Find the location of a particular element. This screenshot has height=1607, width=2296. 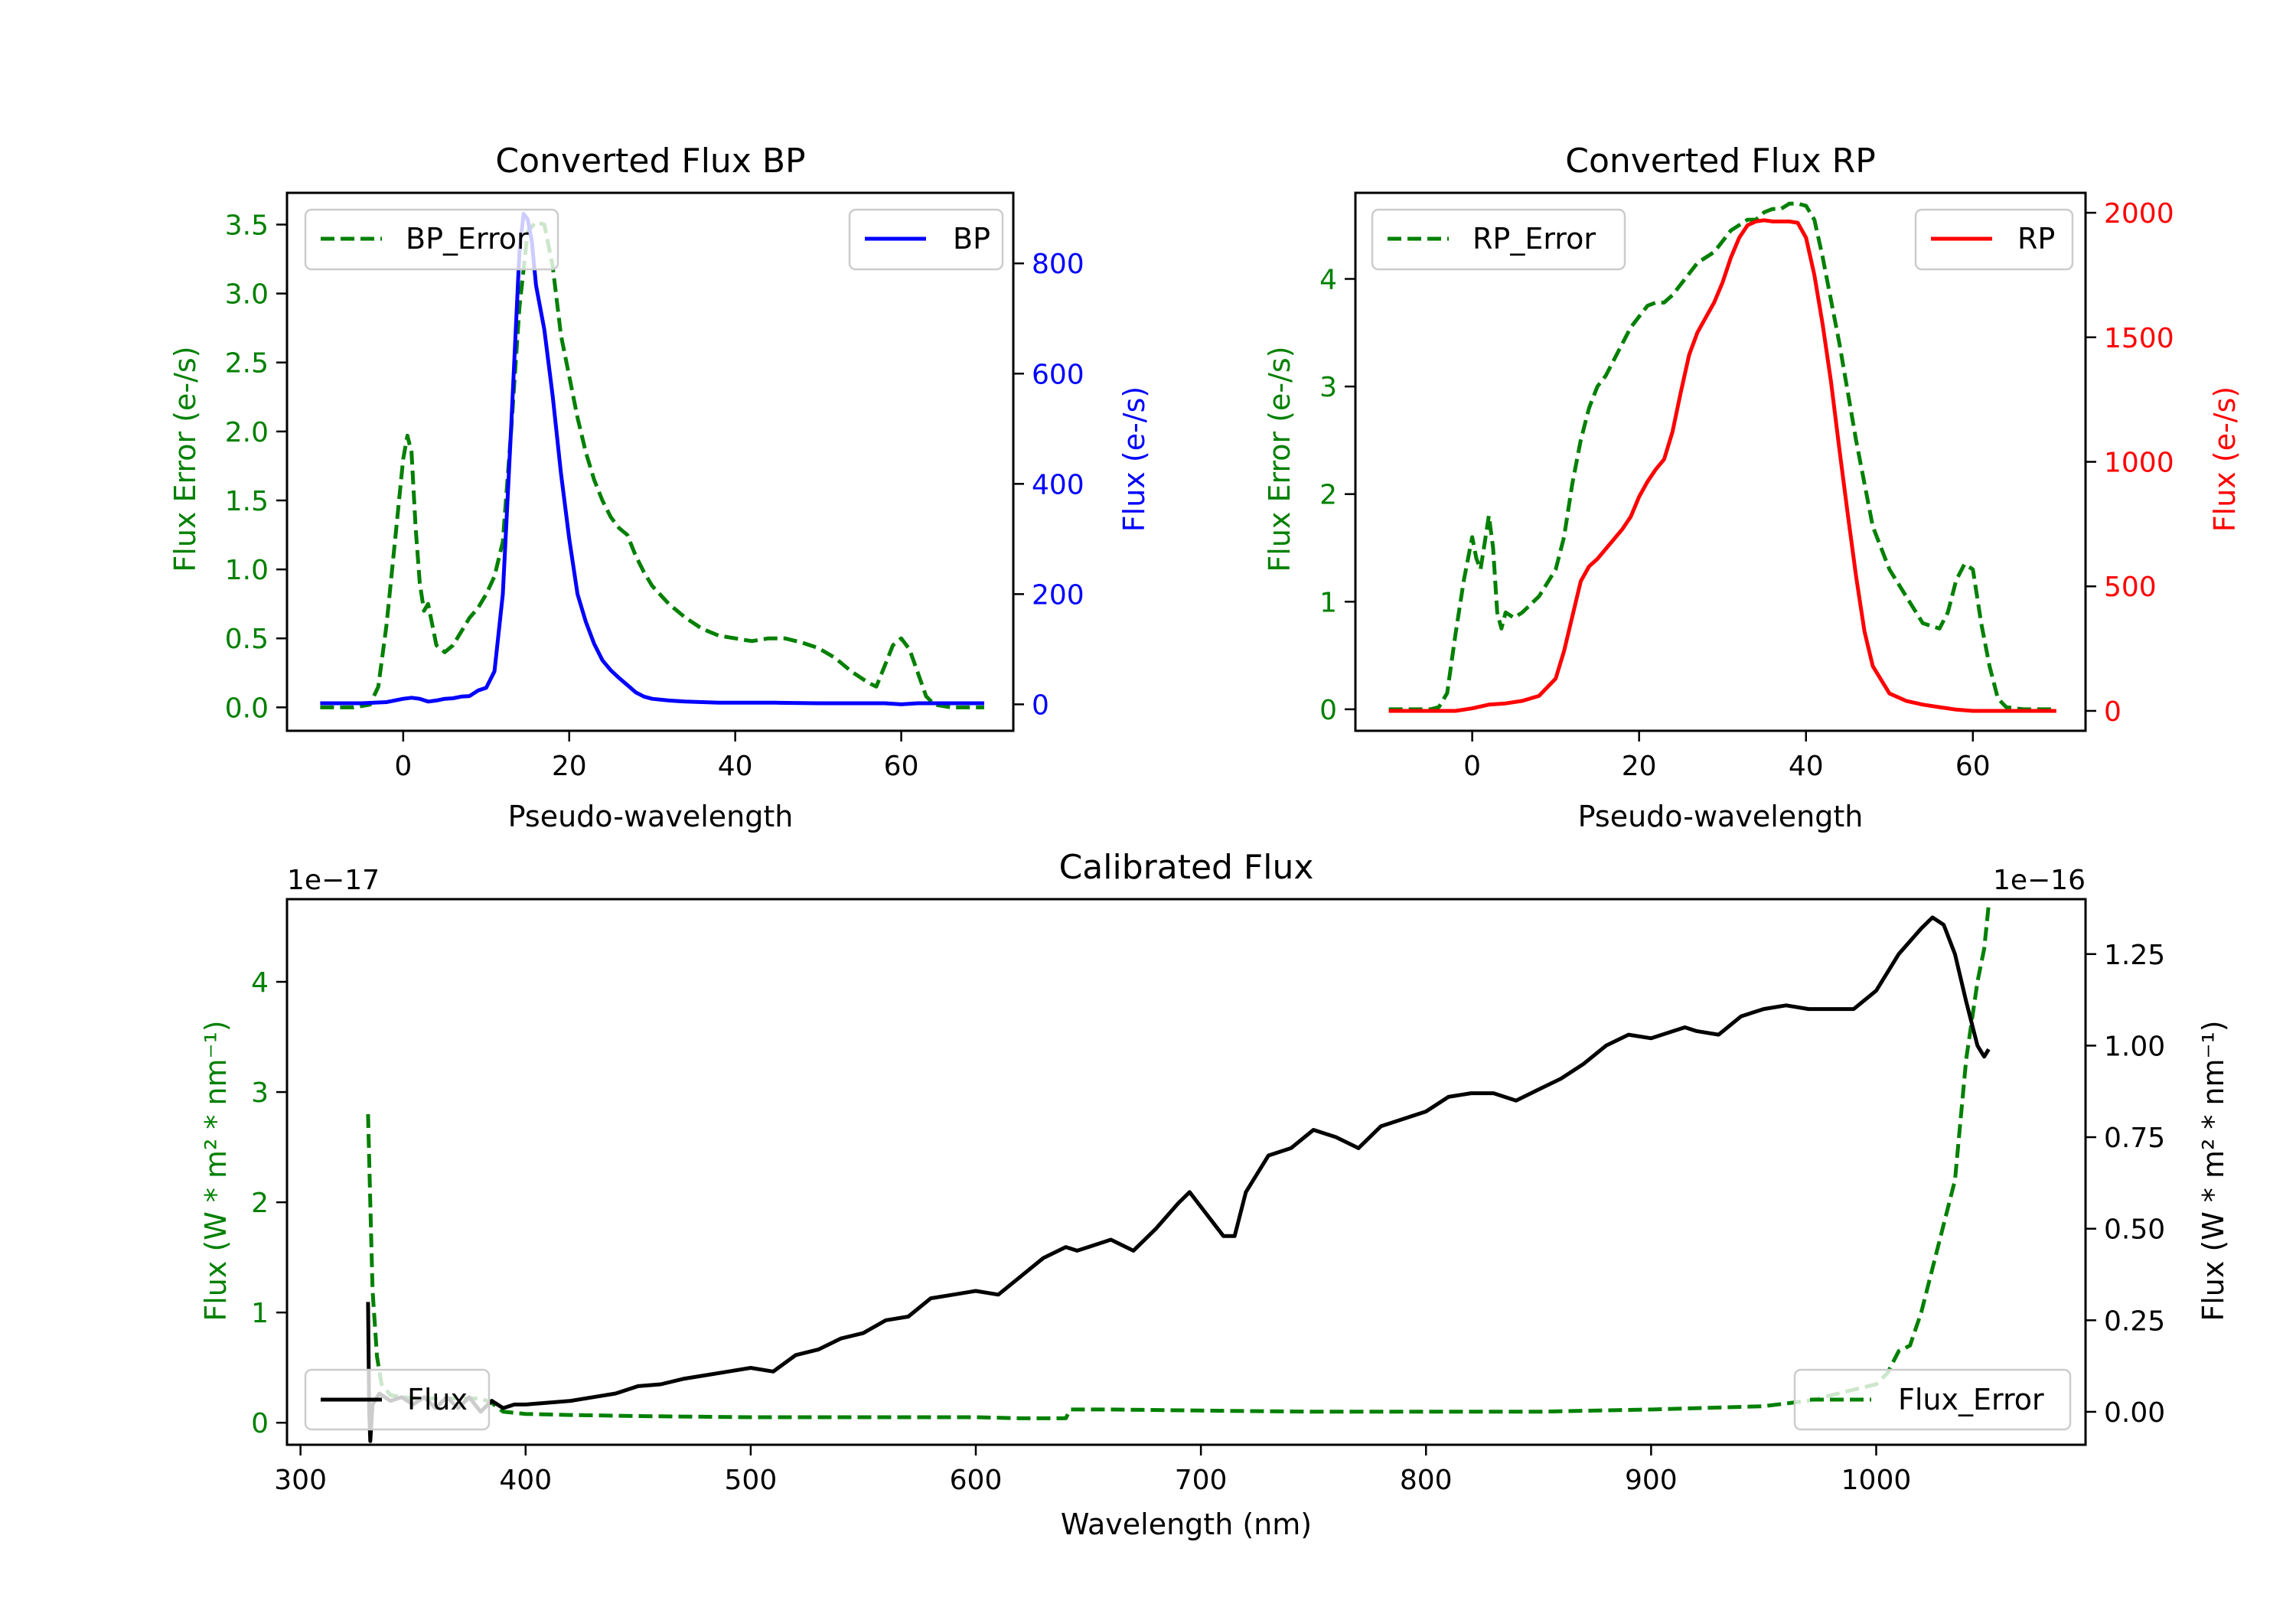

rp-ylabel-right: Flux (e-/s) is located at coordinates (2225, 459).